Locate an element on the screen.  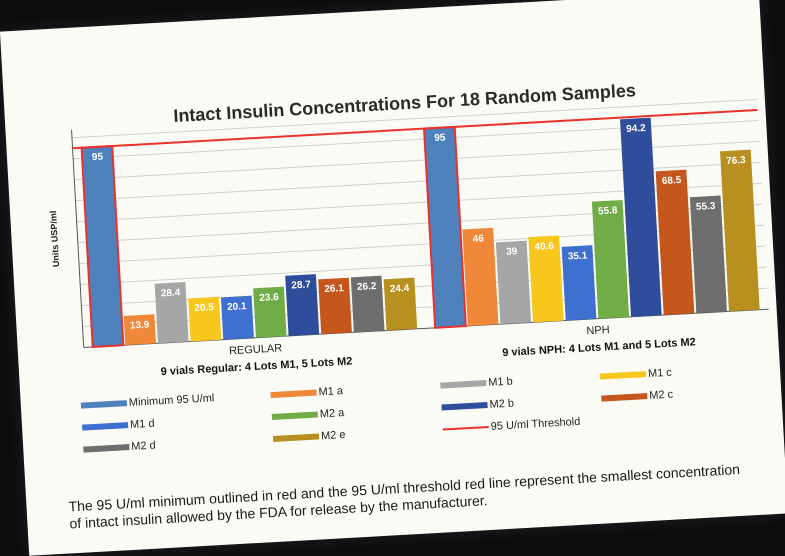
category-subtitle: 9 vials NPH: 4 Lots M1 and 5 Lots M2 is located at coordinates (599, 347).